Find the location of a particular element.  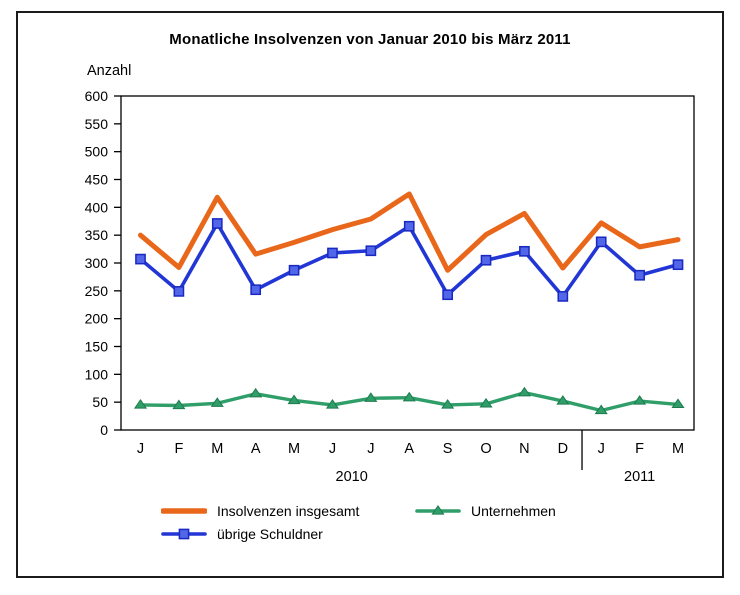

legend-item-uebrige-schuldner: übrige Schuldner is located at coordinates (288, 534).